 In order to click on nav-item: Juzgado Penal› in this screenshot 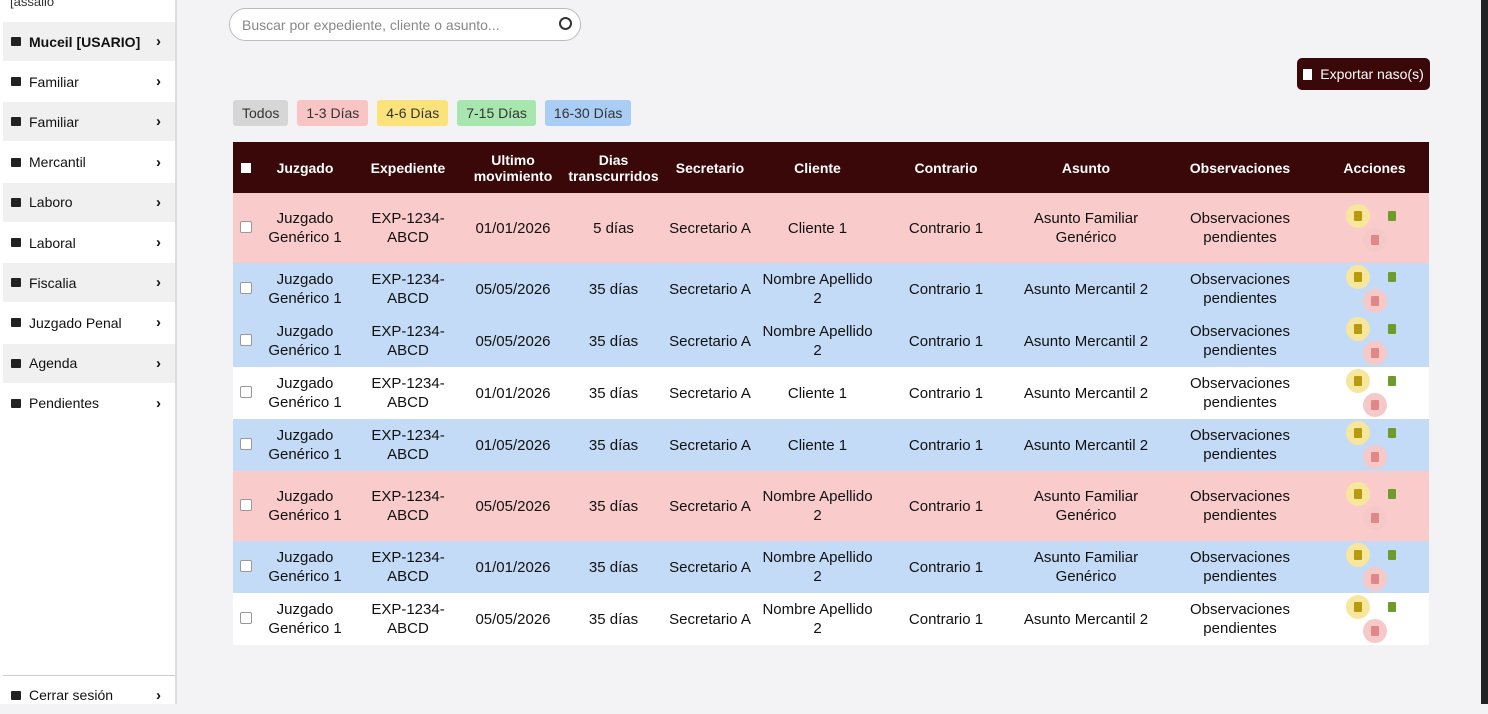, I will do `click(89, 322)`.